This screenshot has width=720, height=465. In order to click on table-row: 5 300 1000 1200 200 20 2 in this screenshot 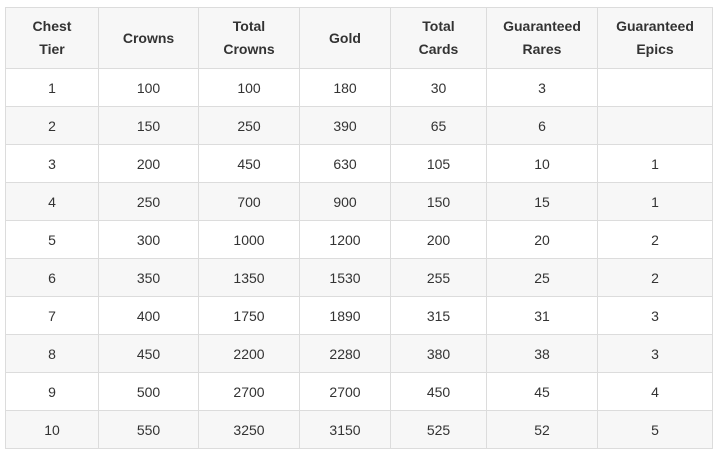, I will do `click(359, 239)`.